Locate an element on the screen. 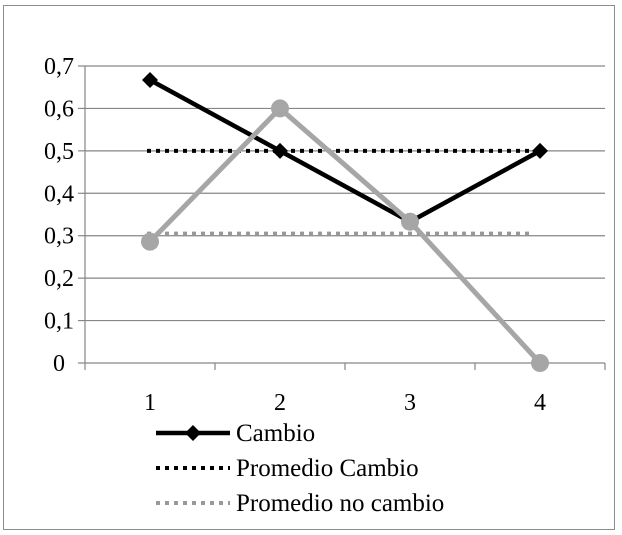  y-tick-label: 0,7 is located at coordinates (59, 67).